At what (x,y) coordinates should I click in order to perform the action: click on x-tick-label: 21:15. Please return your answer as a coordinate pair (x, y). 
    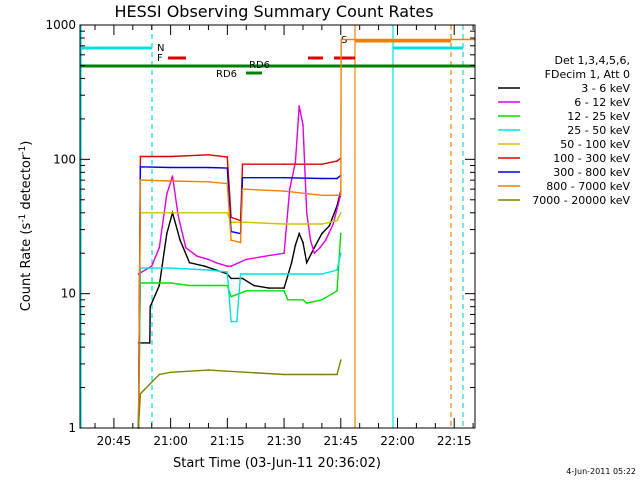
    Looking at the image, I should click on (227, 441).